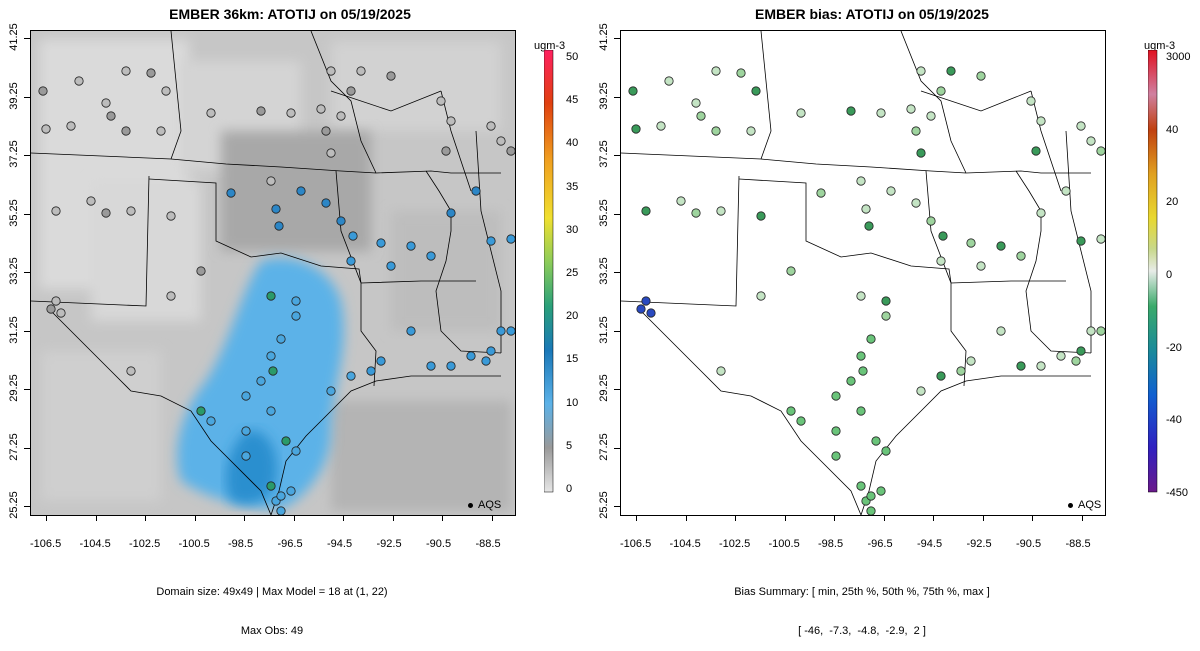 Image resolution: width=1200 pixels, height=651 pixels. Describe the element at coordinates (604, 154) in the screenshot. I see `y-tick-label: 37.25` at that location.